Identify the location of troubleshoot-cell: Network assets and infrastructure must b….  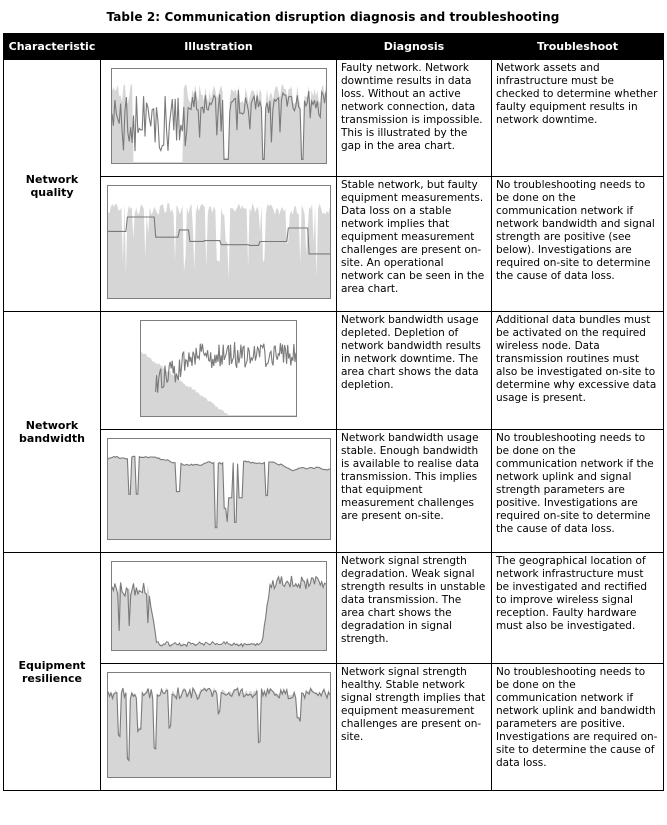
(577, 118).